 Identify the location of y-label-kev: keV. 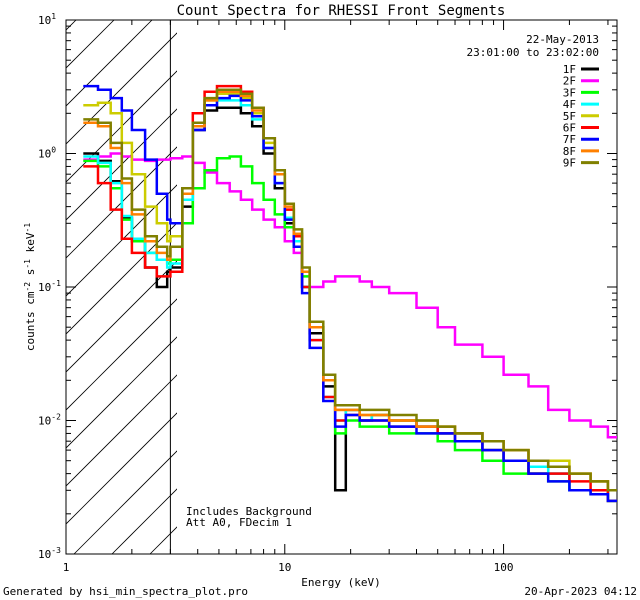
(30, 245).